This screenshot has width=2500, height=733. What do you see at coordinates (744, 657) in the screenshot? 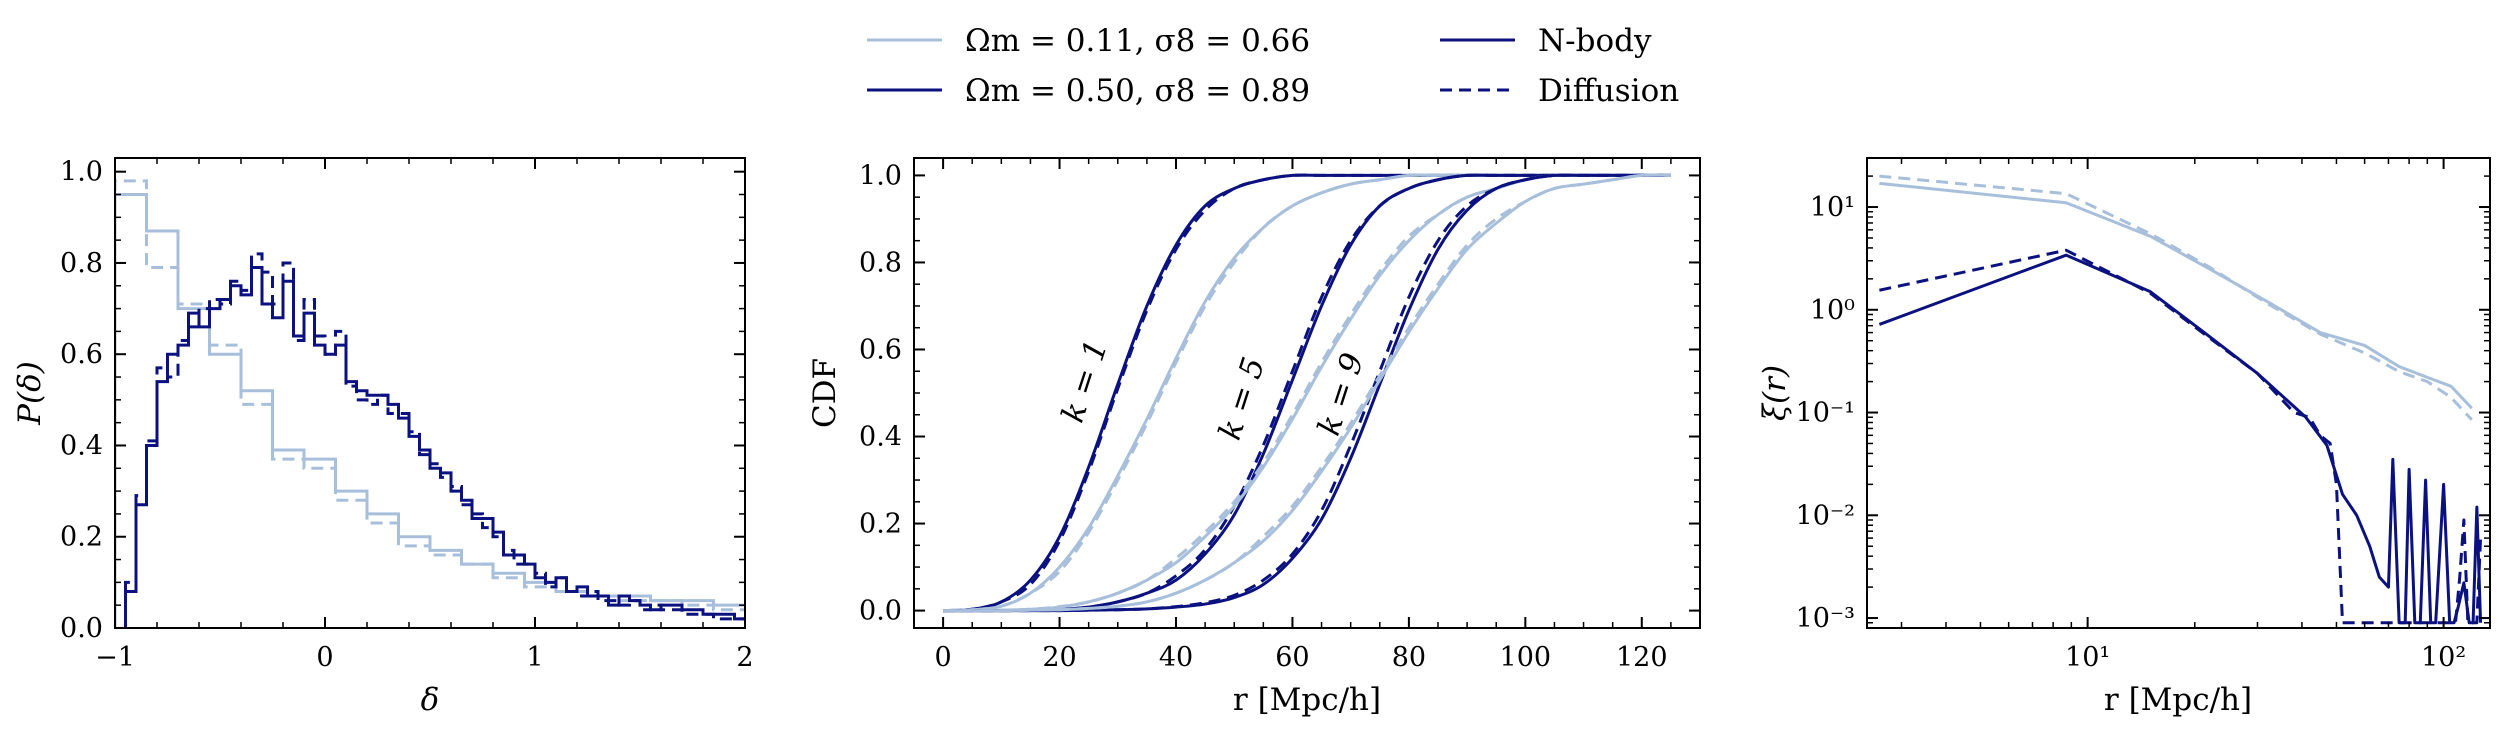
I see `x-tick-label: 2` at bounding box center [744, 657].